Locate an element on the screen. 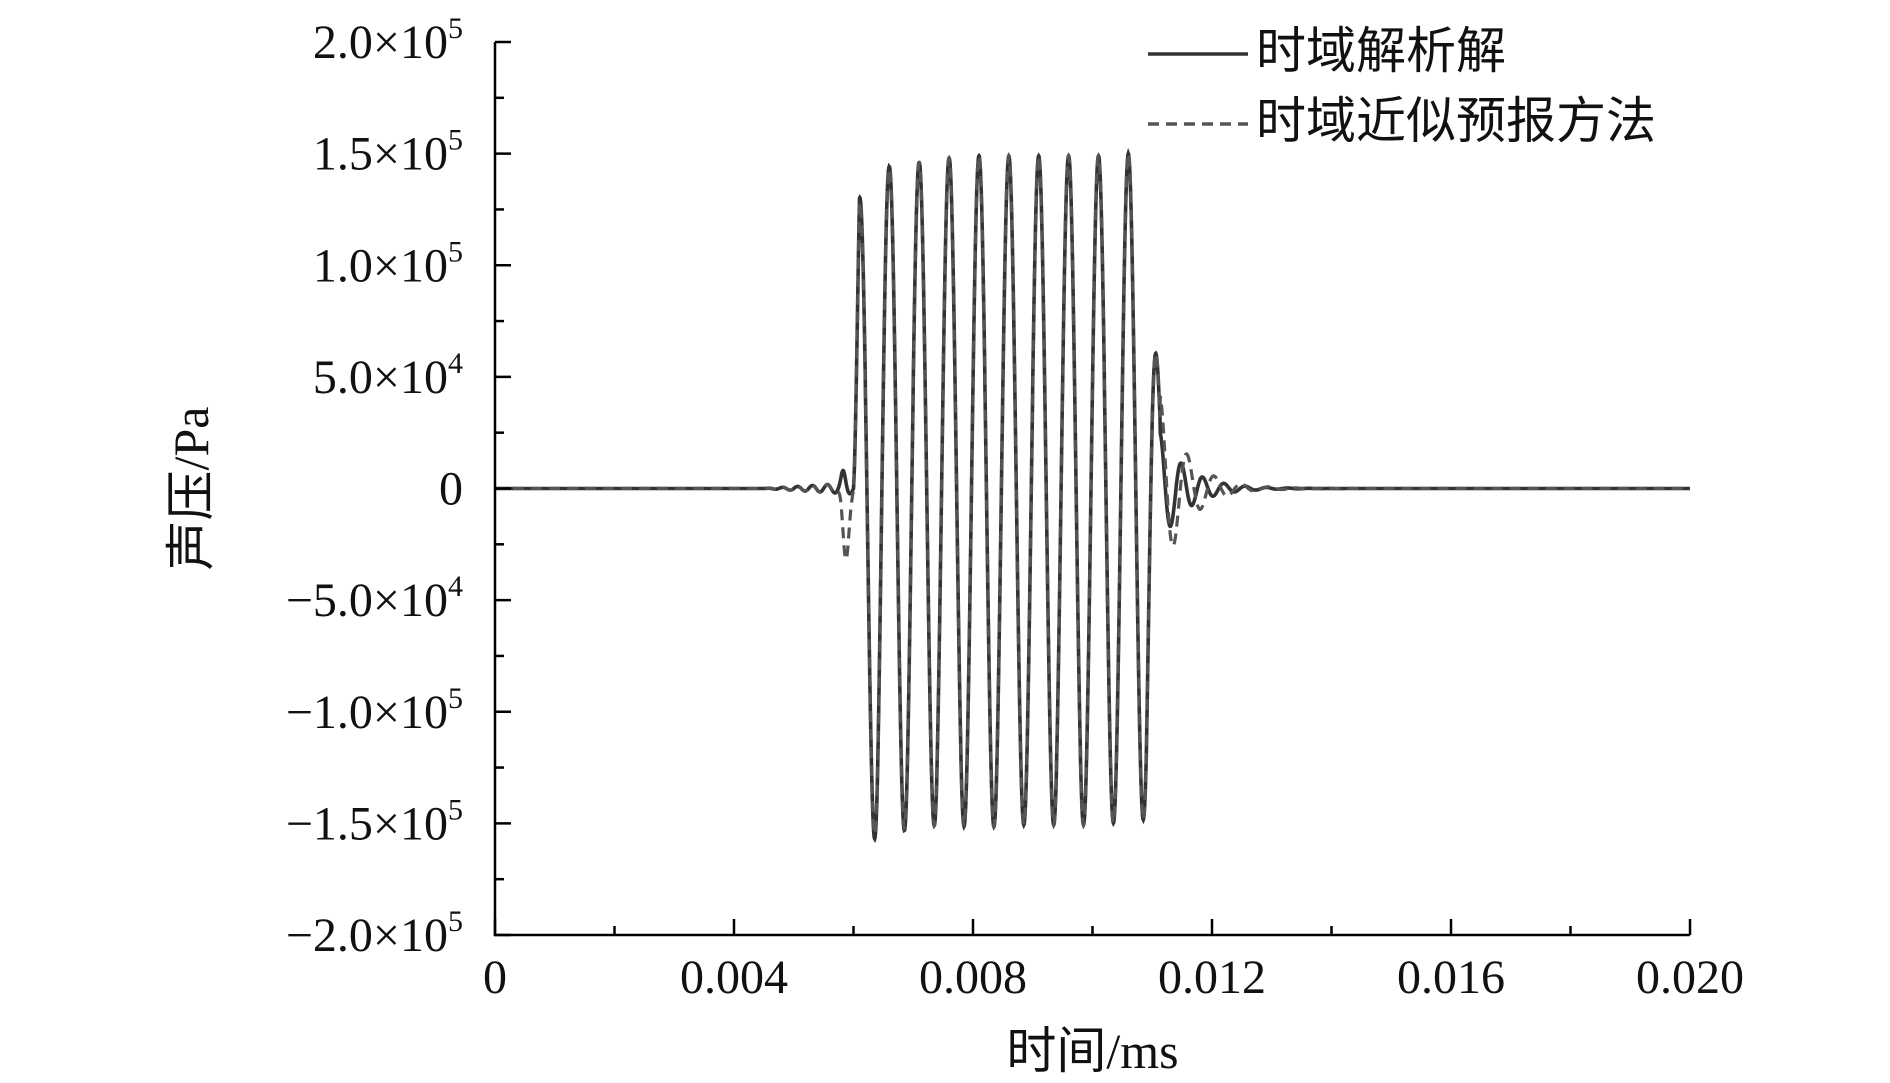 This screenshot has height=1083, width=1890. y-tick-label: 2.0×10⁵ is located at coordinates (388, 40).